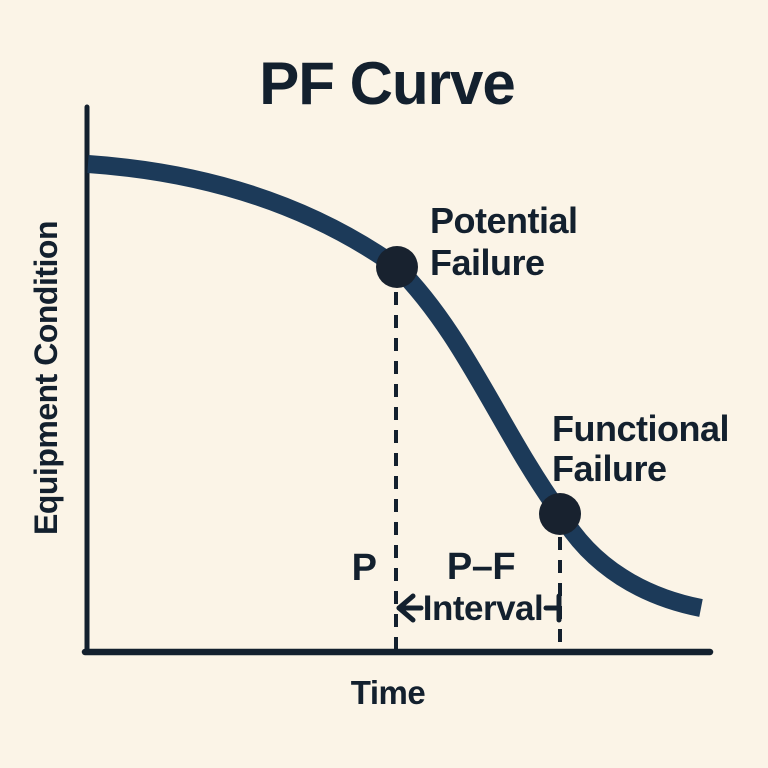  What do you see at coordinates (481, 567) in the screenshot?
I see `pf-label: P–F` at bounding box center [481, 567].